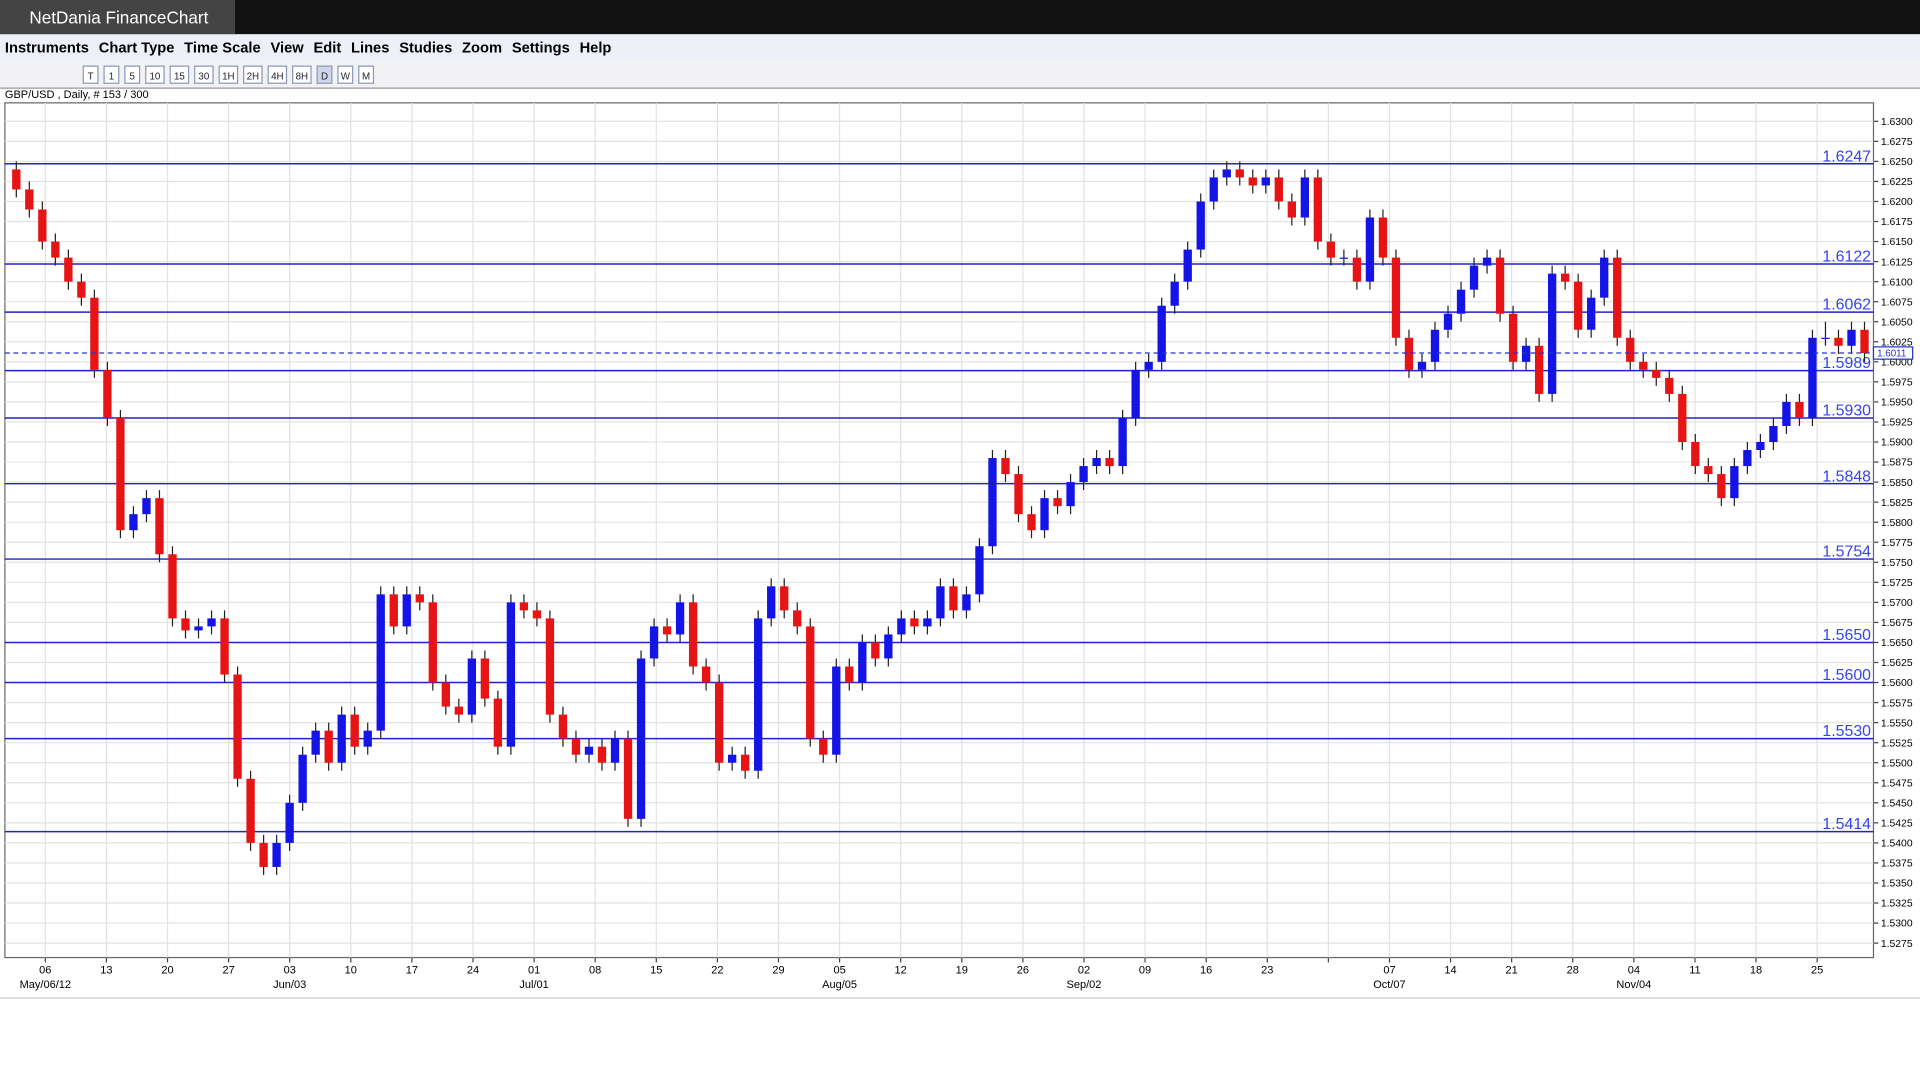 This screenshot has width=1920, height=1080. What do you see at coordinates (1897, 824) in the screenshot?
I see `y-tick-label: 1.5425` at bounding box center [1897, 824].